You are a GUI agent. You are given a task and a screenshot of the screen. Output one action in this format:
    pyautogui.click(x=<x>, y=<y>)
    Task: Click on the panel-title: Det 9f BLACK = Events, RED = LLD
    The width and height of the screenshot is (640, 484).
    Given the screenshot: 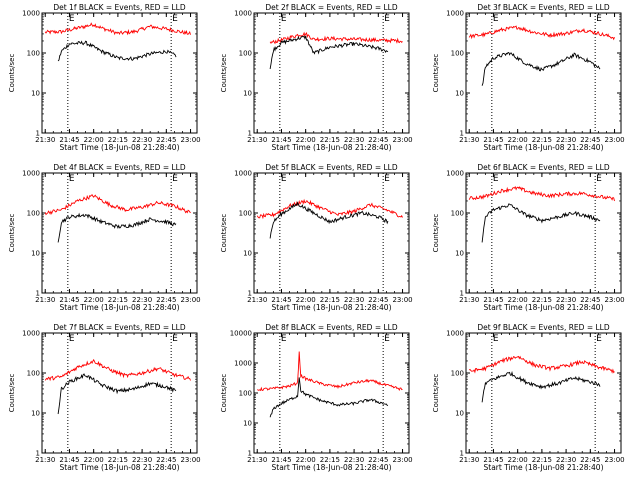 What is the action you would take?
    pyautogui.click(x=543, y=327)
    